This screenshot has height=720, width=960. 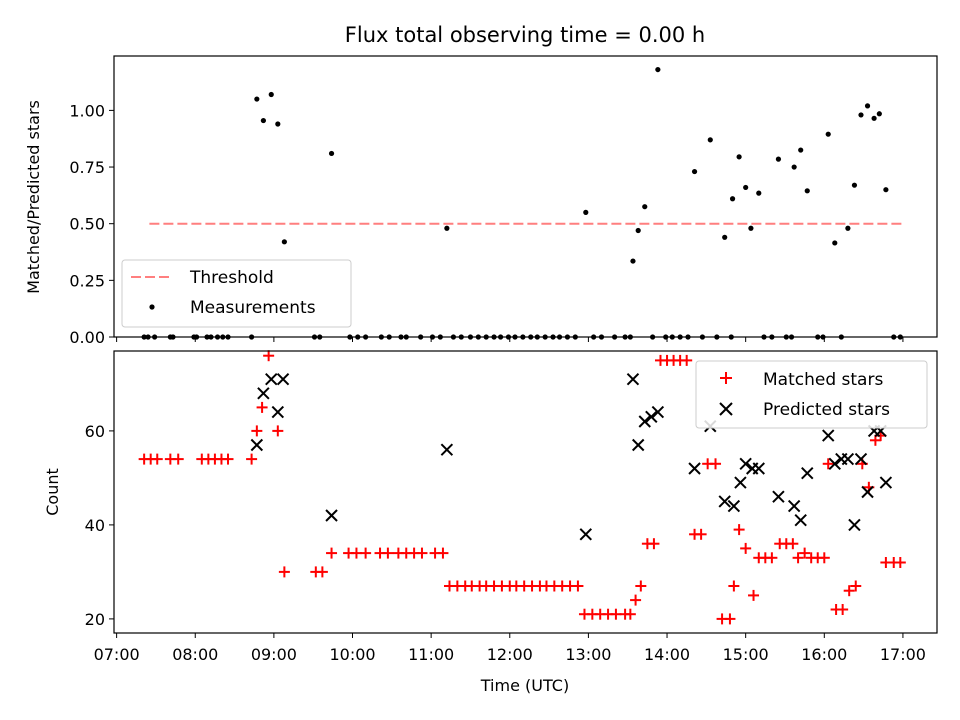 I want to click on y-tick-label: 60, so click(x=95, y=431).